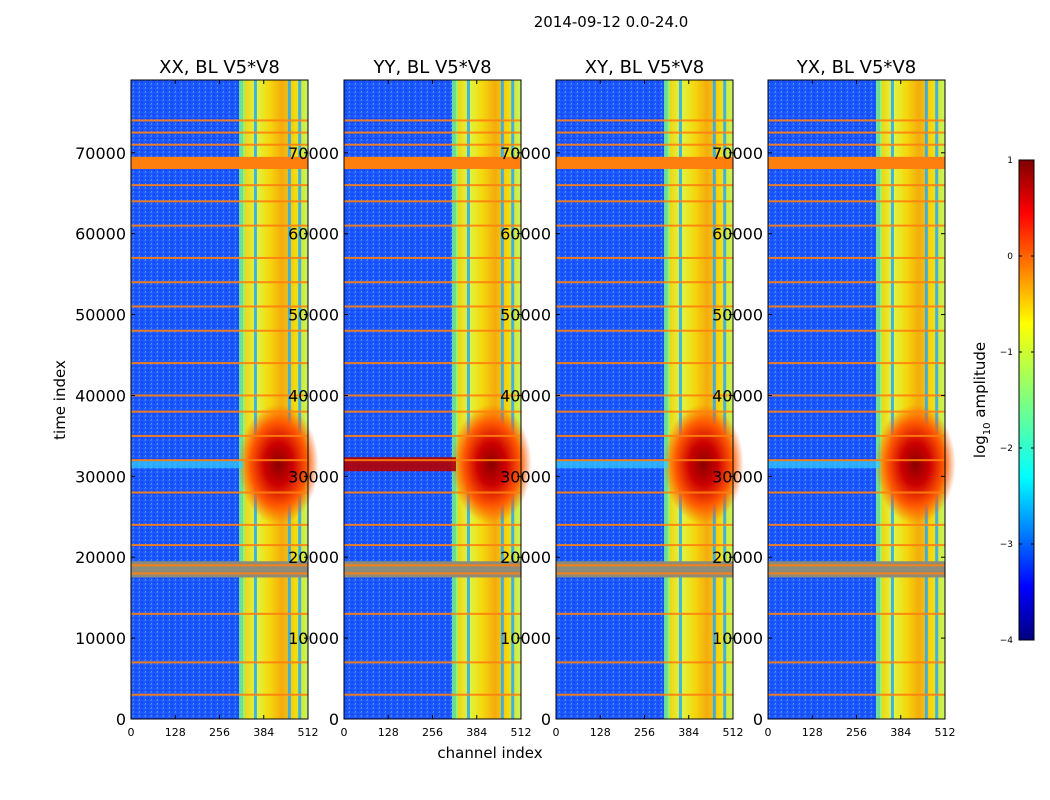 The width and height of the screenshot is (1050, 800). What do you see at coordinates (987, 428) in the screenshot?
I see `colorbar-label-sub: 10` at bounding box center [987, 428].